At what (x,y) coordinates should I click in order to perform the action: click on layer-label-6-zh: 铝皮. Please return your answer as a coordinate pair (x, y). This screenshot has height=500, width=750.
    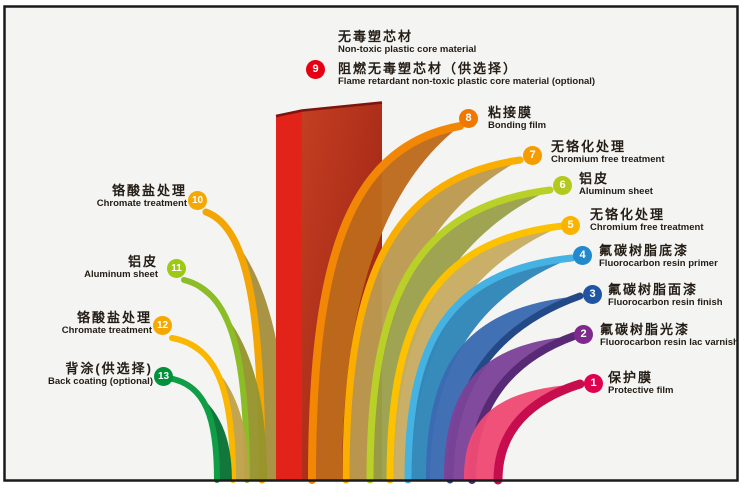
    Looking at the image, I should click on (594, 178).